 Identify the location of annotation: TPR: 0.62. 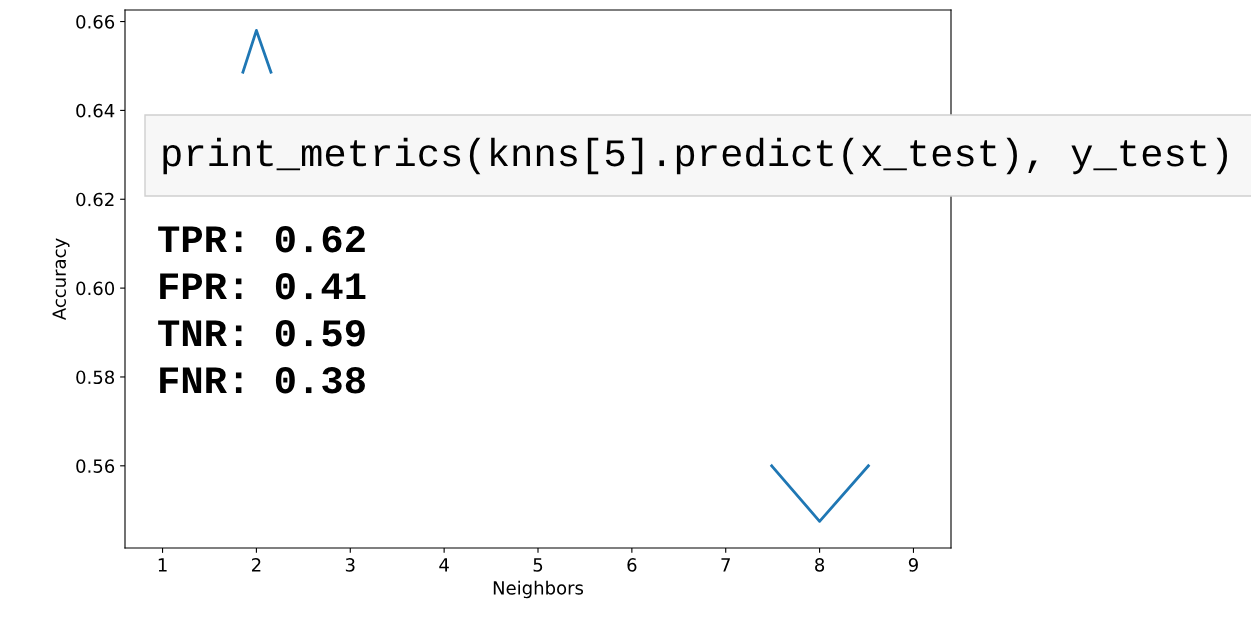
(261, 239).